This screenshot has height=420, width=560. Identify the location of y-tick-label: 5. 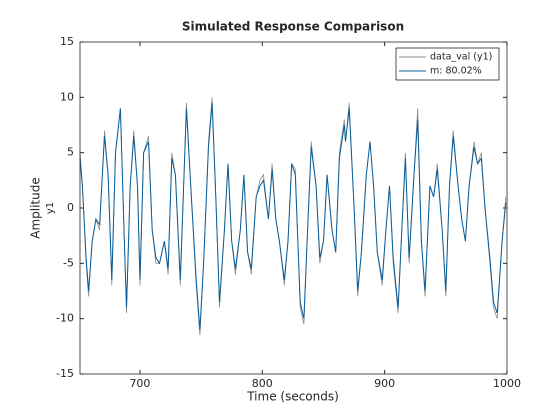
(70, 152).